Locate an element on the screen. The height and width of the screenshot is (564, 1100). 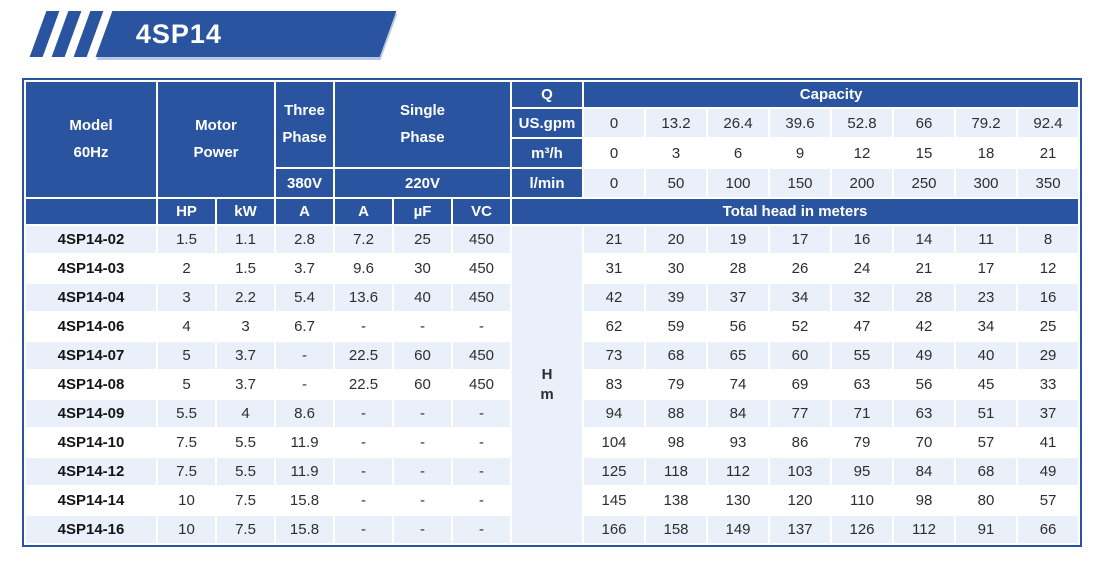
header-220v: 220V is located at coordinates (423, 183).